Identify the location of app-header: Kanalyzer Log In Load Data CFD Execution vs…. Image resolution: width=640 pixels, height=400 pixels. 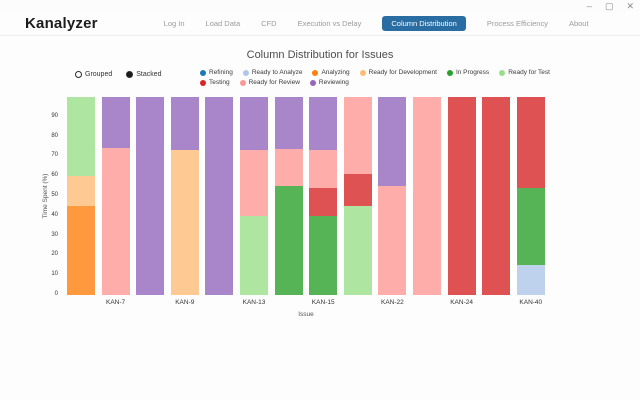
(320, 24).